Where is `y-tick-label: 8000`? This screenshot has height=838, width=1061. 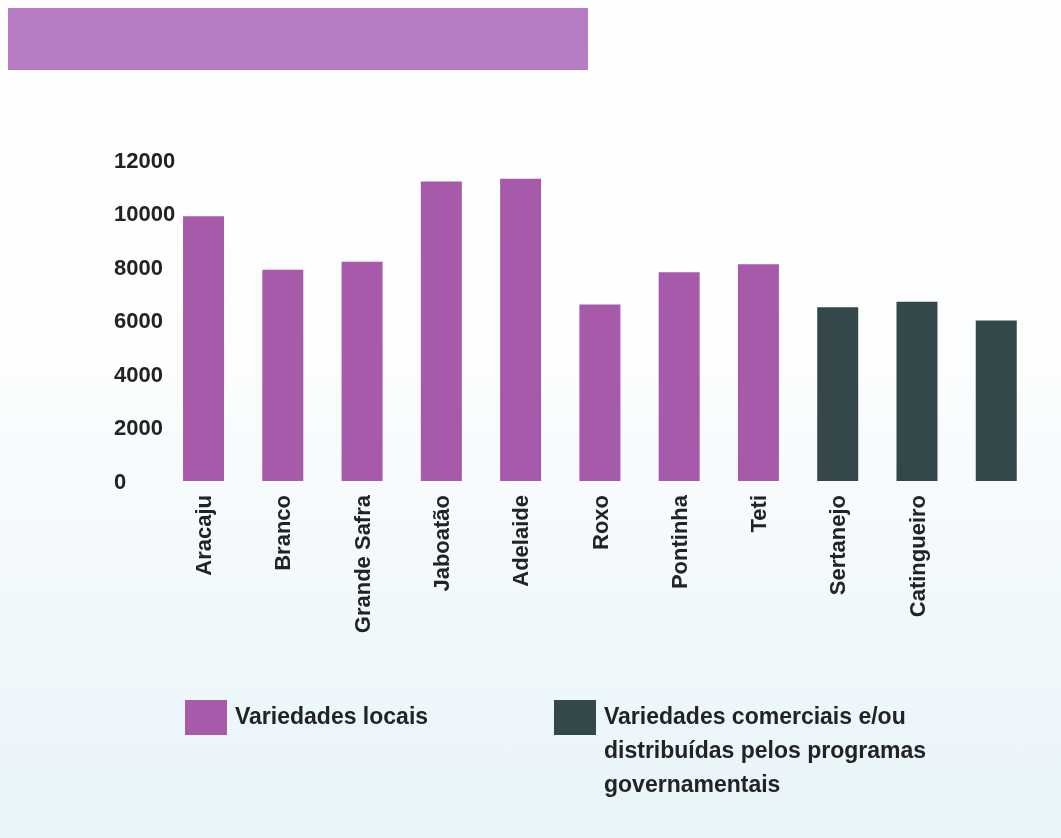 y-tick-label: 8000 is located at coordinates (138, 267).